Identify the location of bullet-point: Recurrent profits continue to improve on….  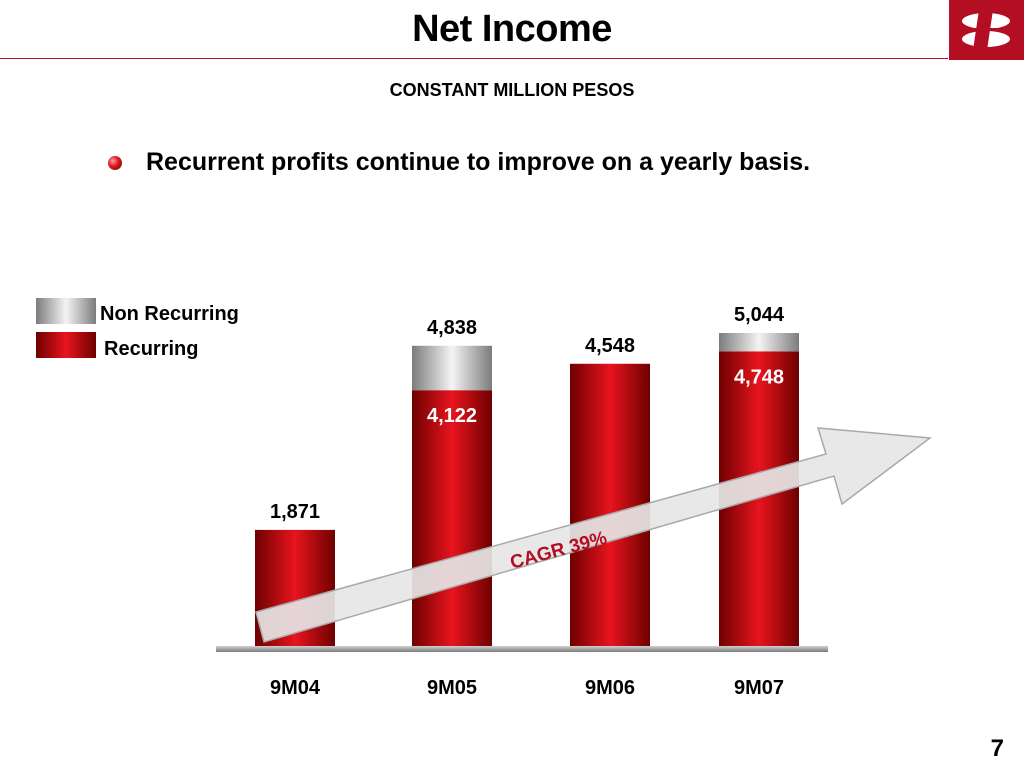
(459, 162).